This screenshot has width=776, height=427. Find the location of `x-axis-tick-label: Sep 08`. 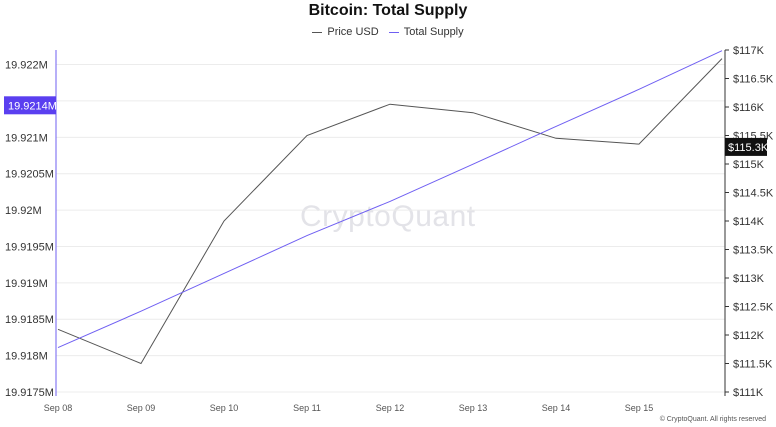

x-axis-tick-label: Sep 08 is located at coordinates (58, 408).